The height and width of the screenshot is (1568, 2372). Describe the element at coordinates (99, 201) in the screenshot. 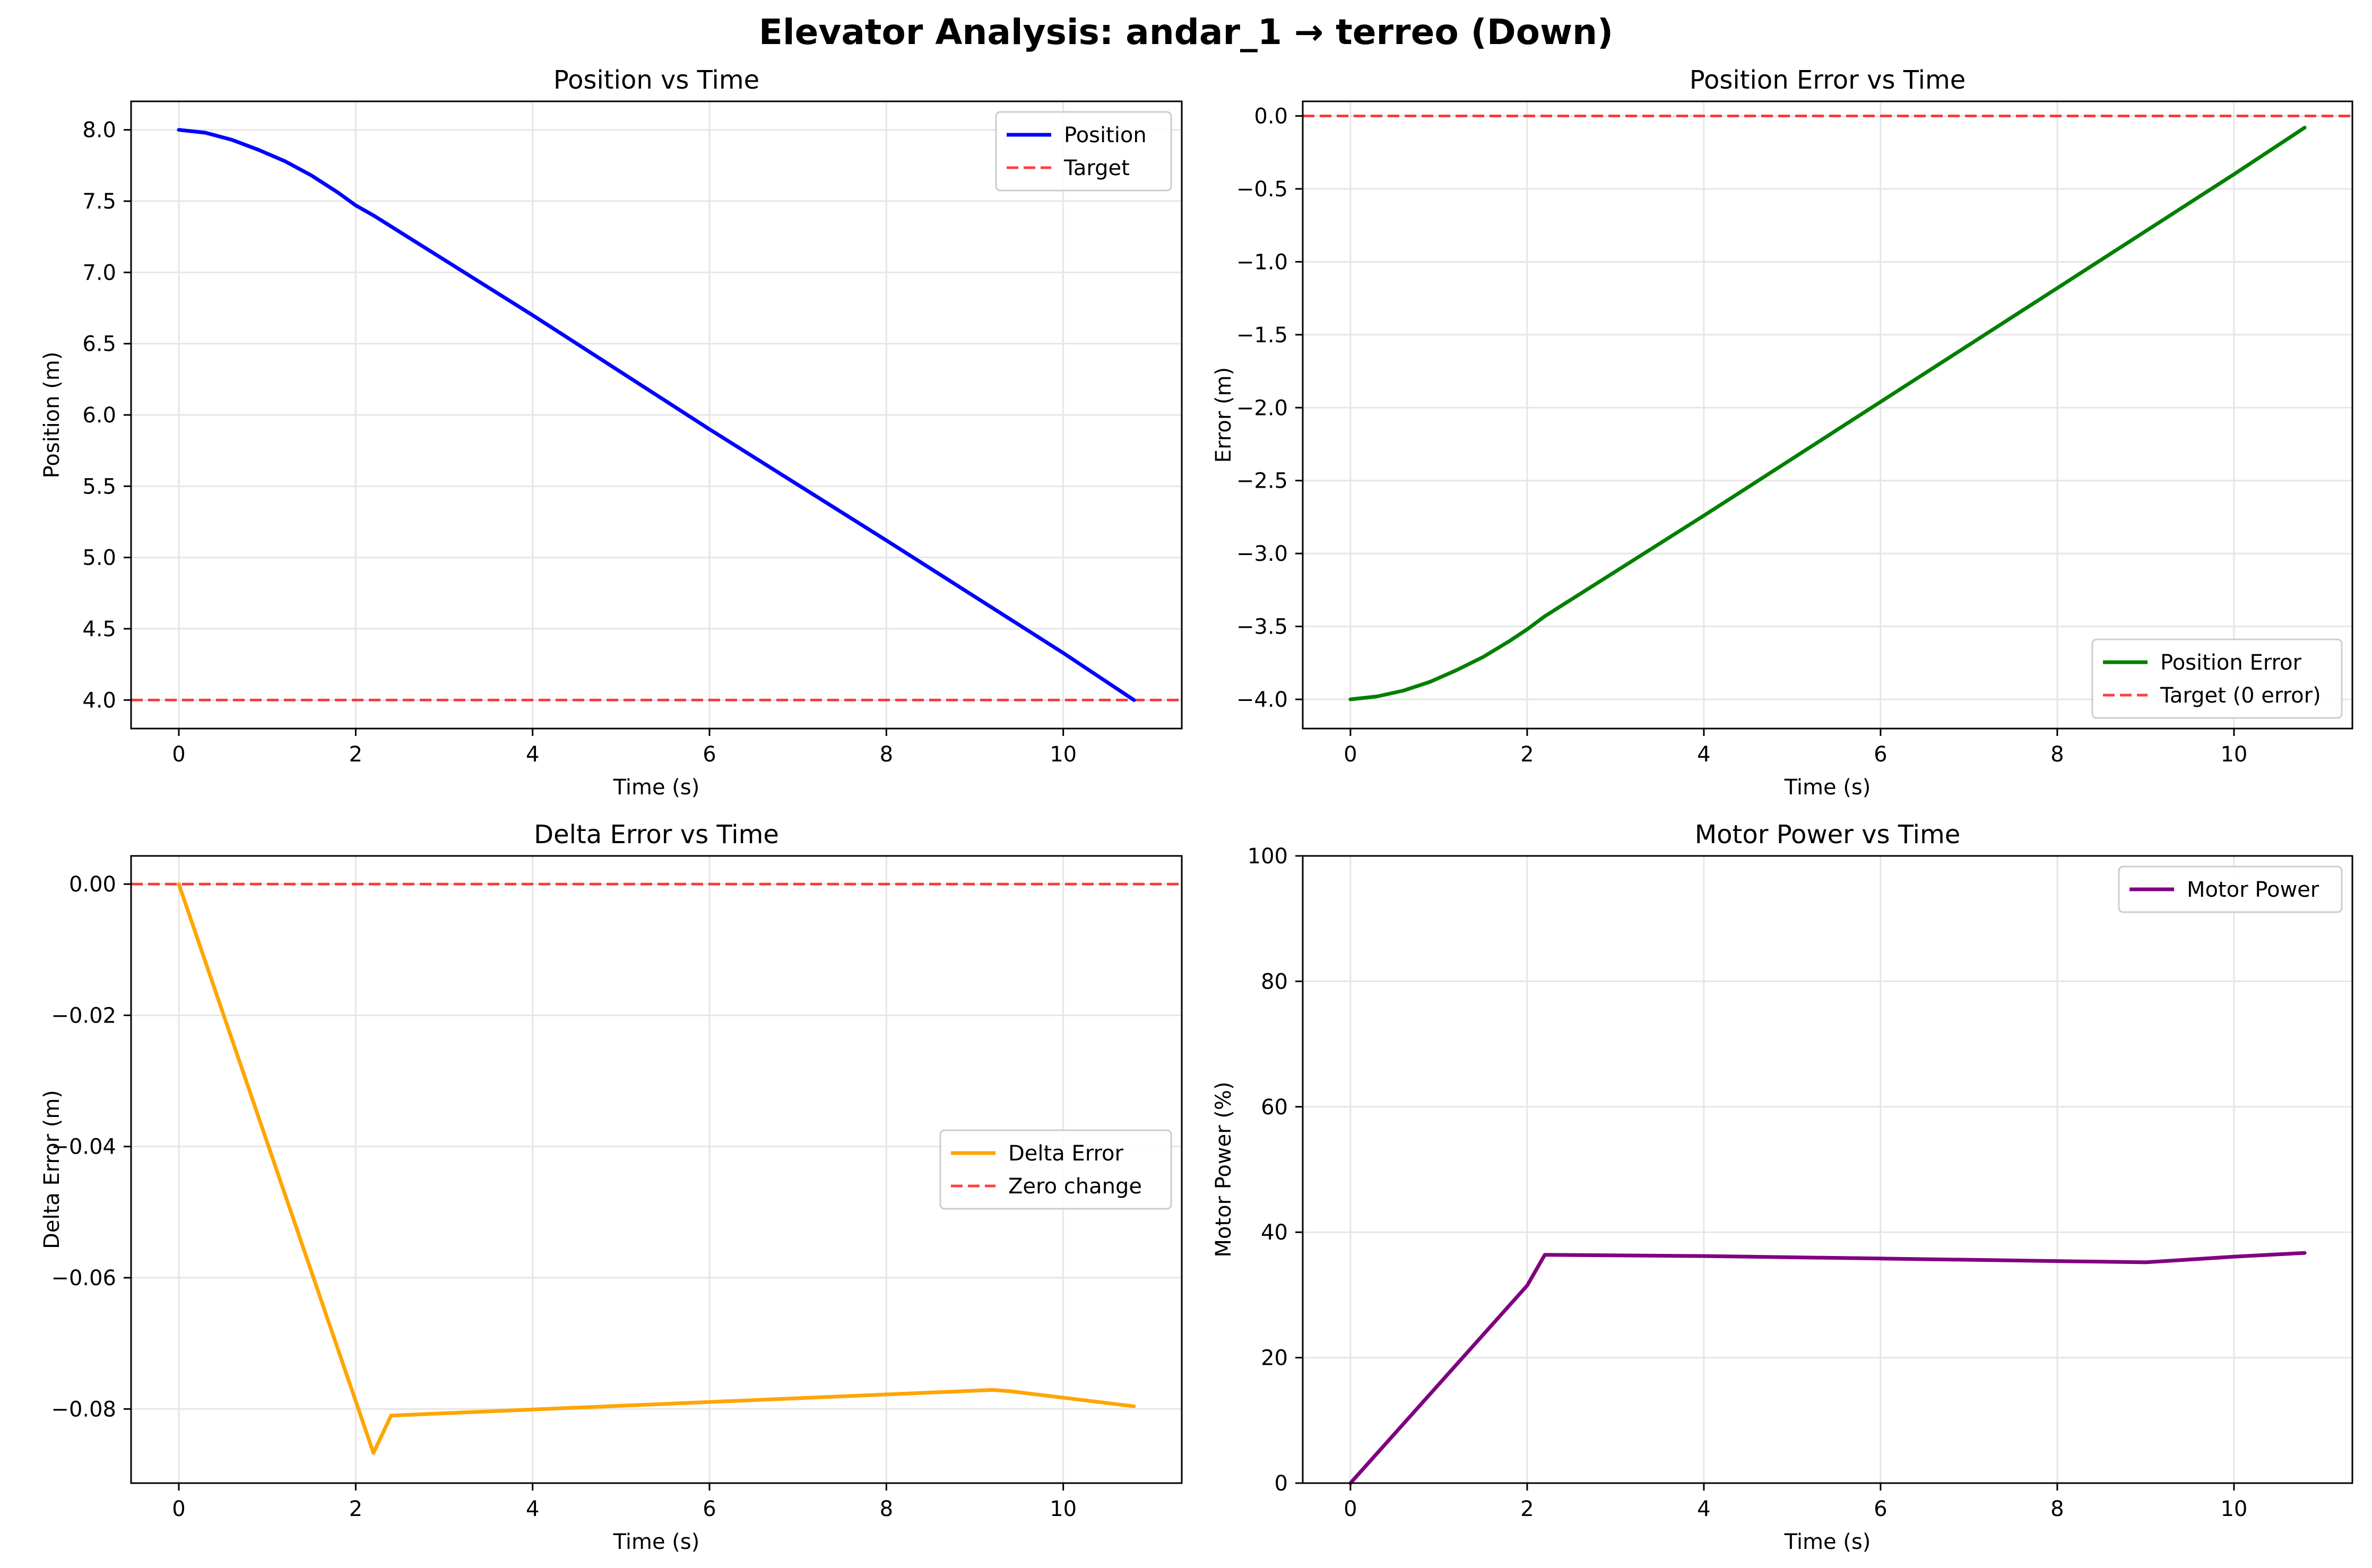

I see `y-tick-label: 7.5` at that location.